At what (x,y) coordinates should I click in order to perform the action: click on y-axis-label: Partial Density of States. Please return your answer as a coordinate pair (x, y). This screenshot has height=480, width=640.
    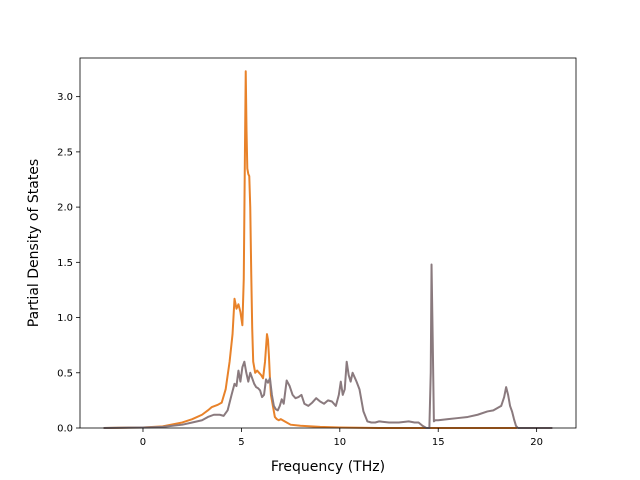
    Looking at the image, I should click on (34, 243).